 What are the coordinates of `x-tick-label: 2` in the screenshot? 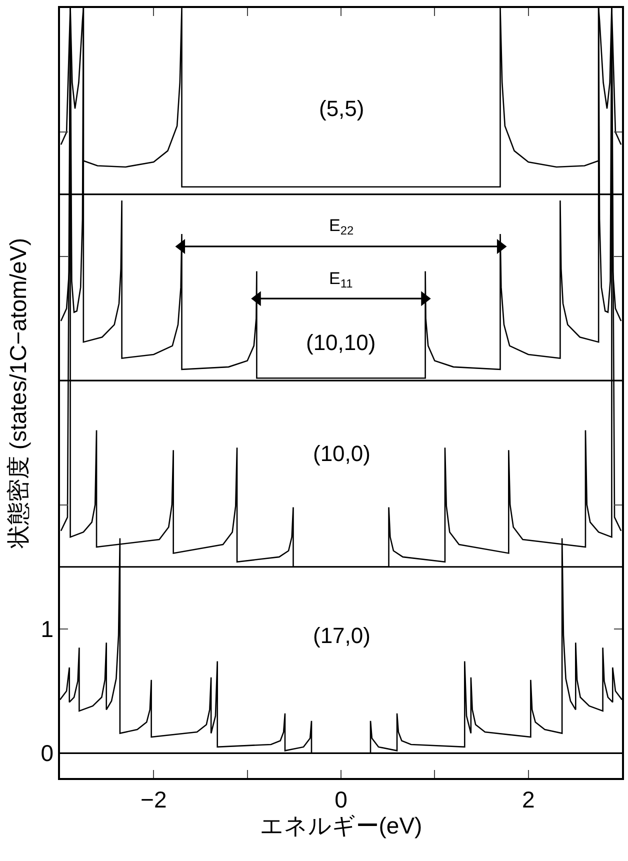 It's located at (528, 799).